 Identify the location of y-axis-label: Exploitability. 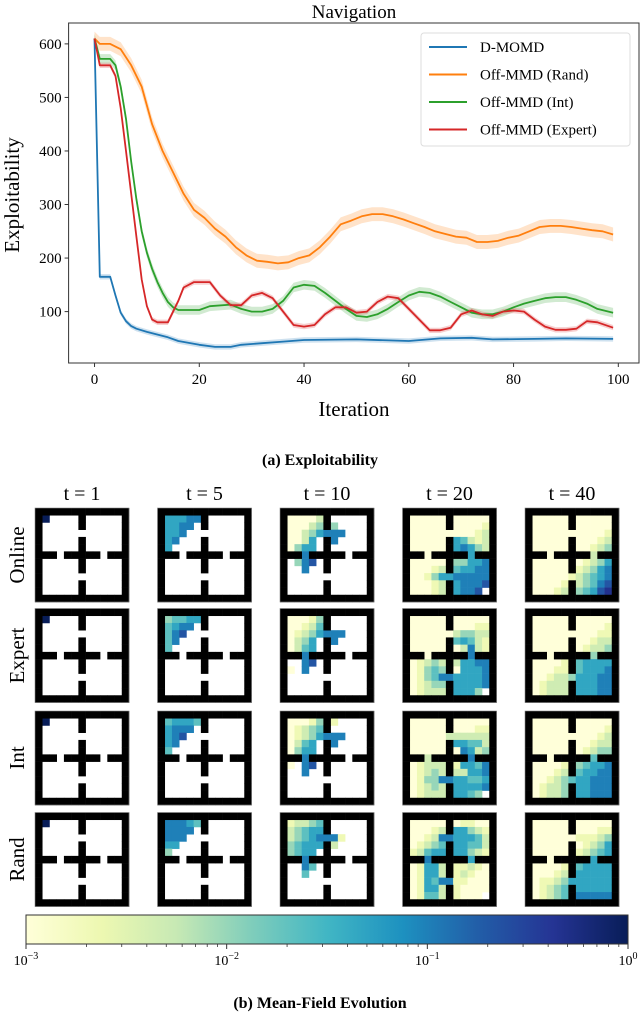
(12, 195).